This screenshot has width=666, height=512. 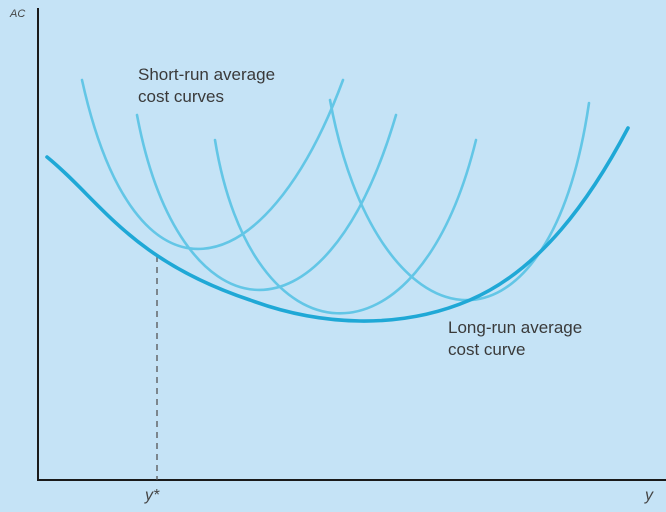 I want to click on x-marker-label: y*, so click(x=152, y=495).